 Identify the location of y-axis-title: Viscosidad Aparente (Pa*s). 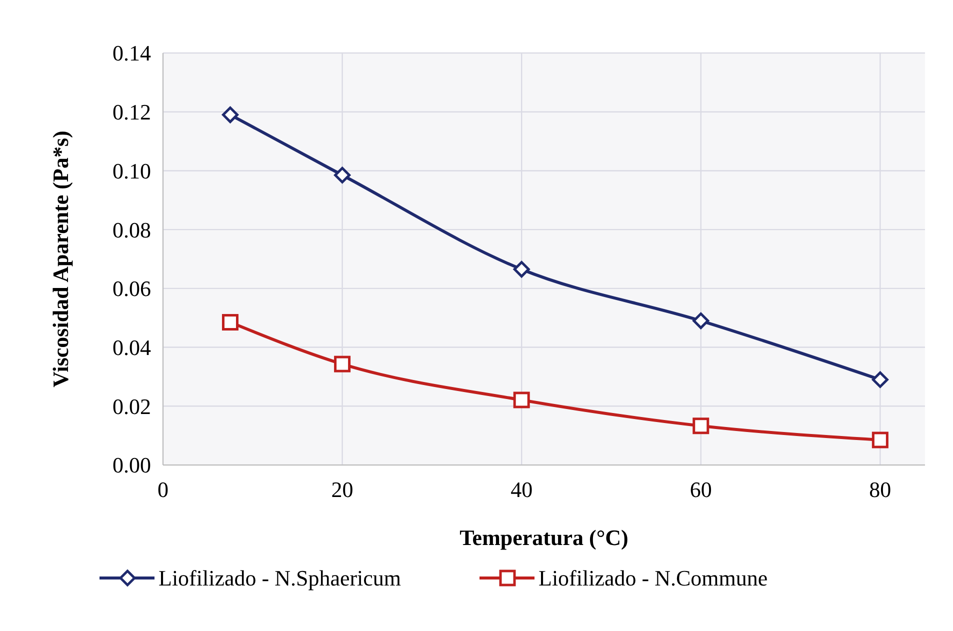
(60, 259).